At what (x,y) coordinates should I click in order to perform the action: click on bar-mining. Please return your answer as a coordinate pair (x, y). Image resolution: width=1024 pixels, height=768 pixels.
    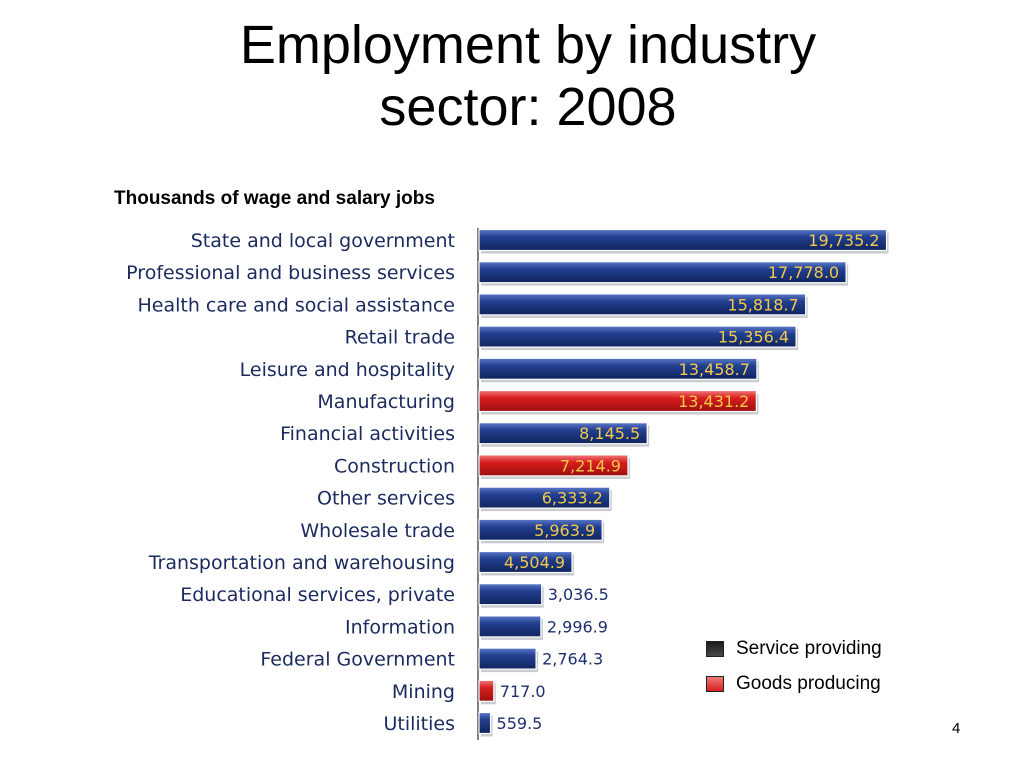
    Looking at the image, I should click on (486, 690).